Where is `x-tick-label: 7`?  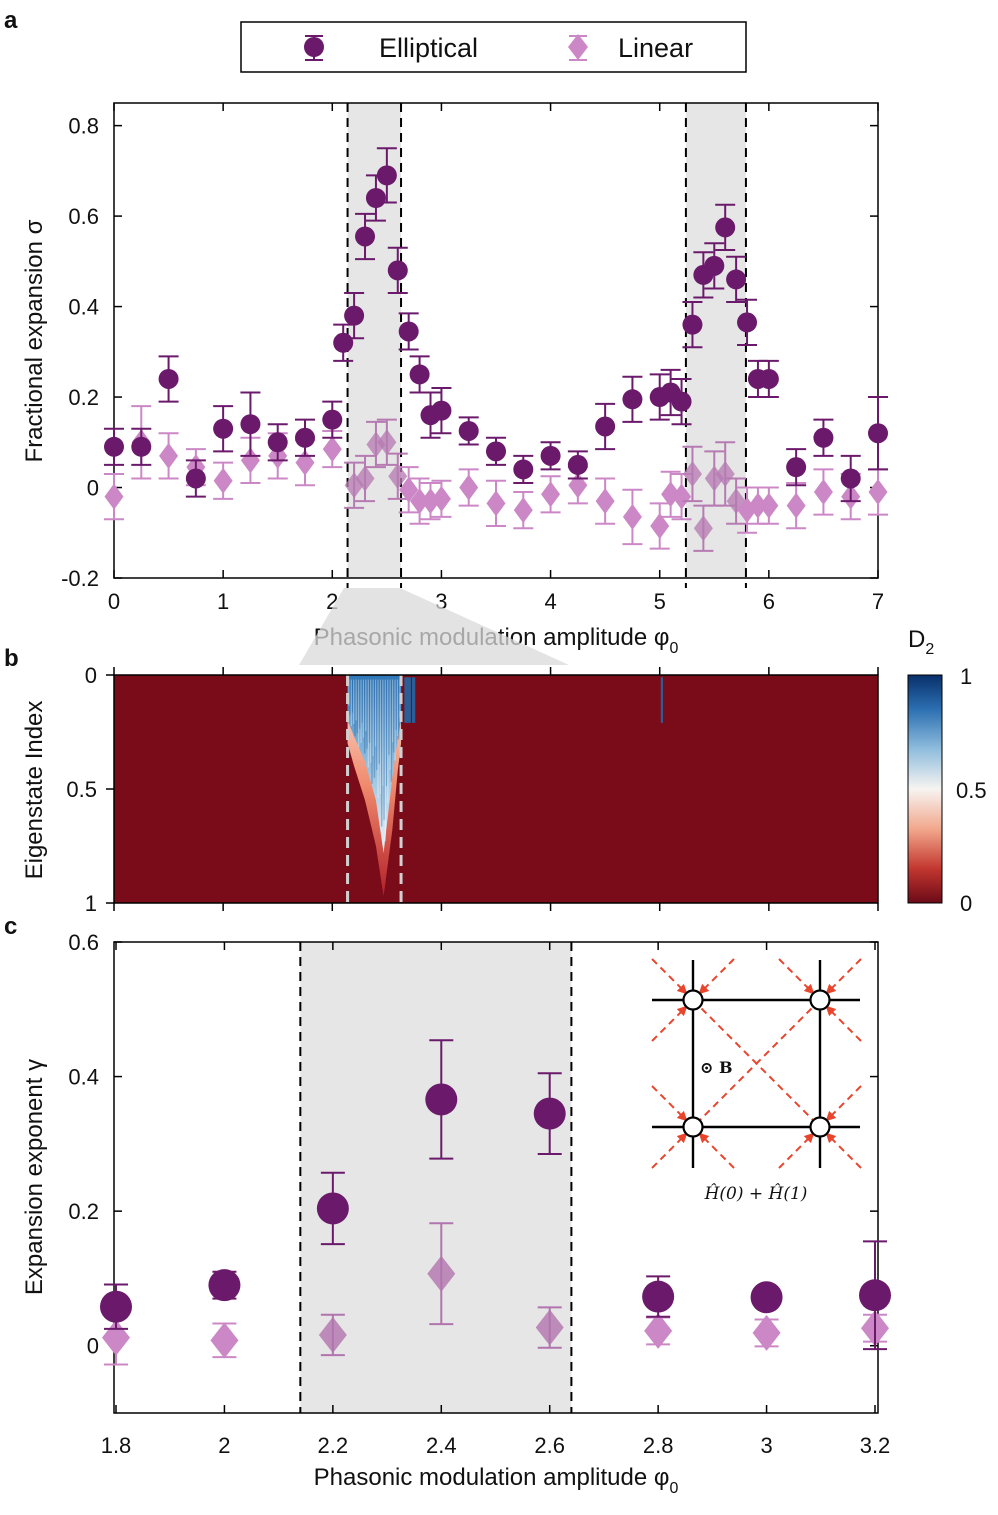 x-tick-label: 7 is located at coordinates (878, 601).